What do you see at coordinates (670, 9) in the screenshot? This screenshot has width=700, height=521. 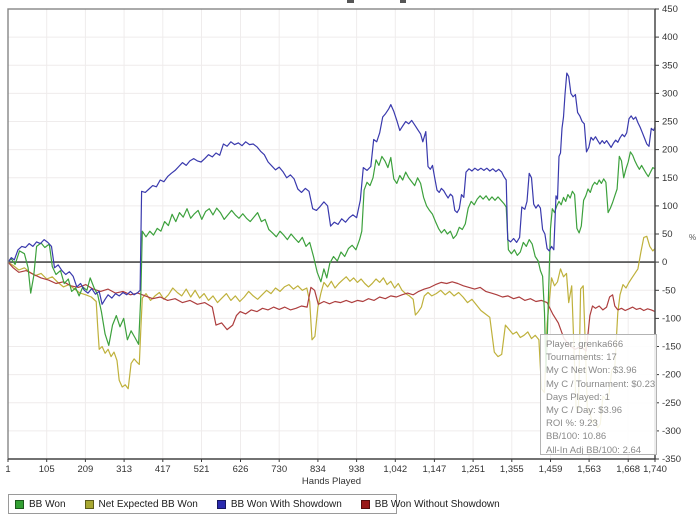 I see `y-tick-label: 450` at bounding box center [670, 9].